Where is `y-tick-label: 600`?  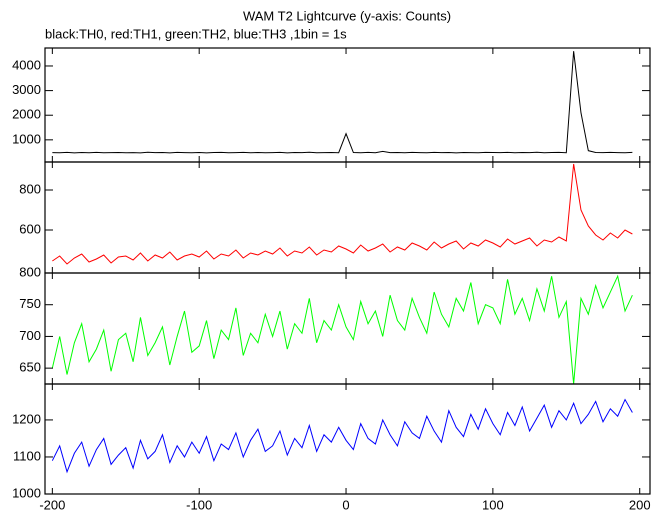
y-tick-label: 600 is located at coordinates (30, 228).